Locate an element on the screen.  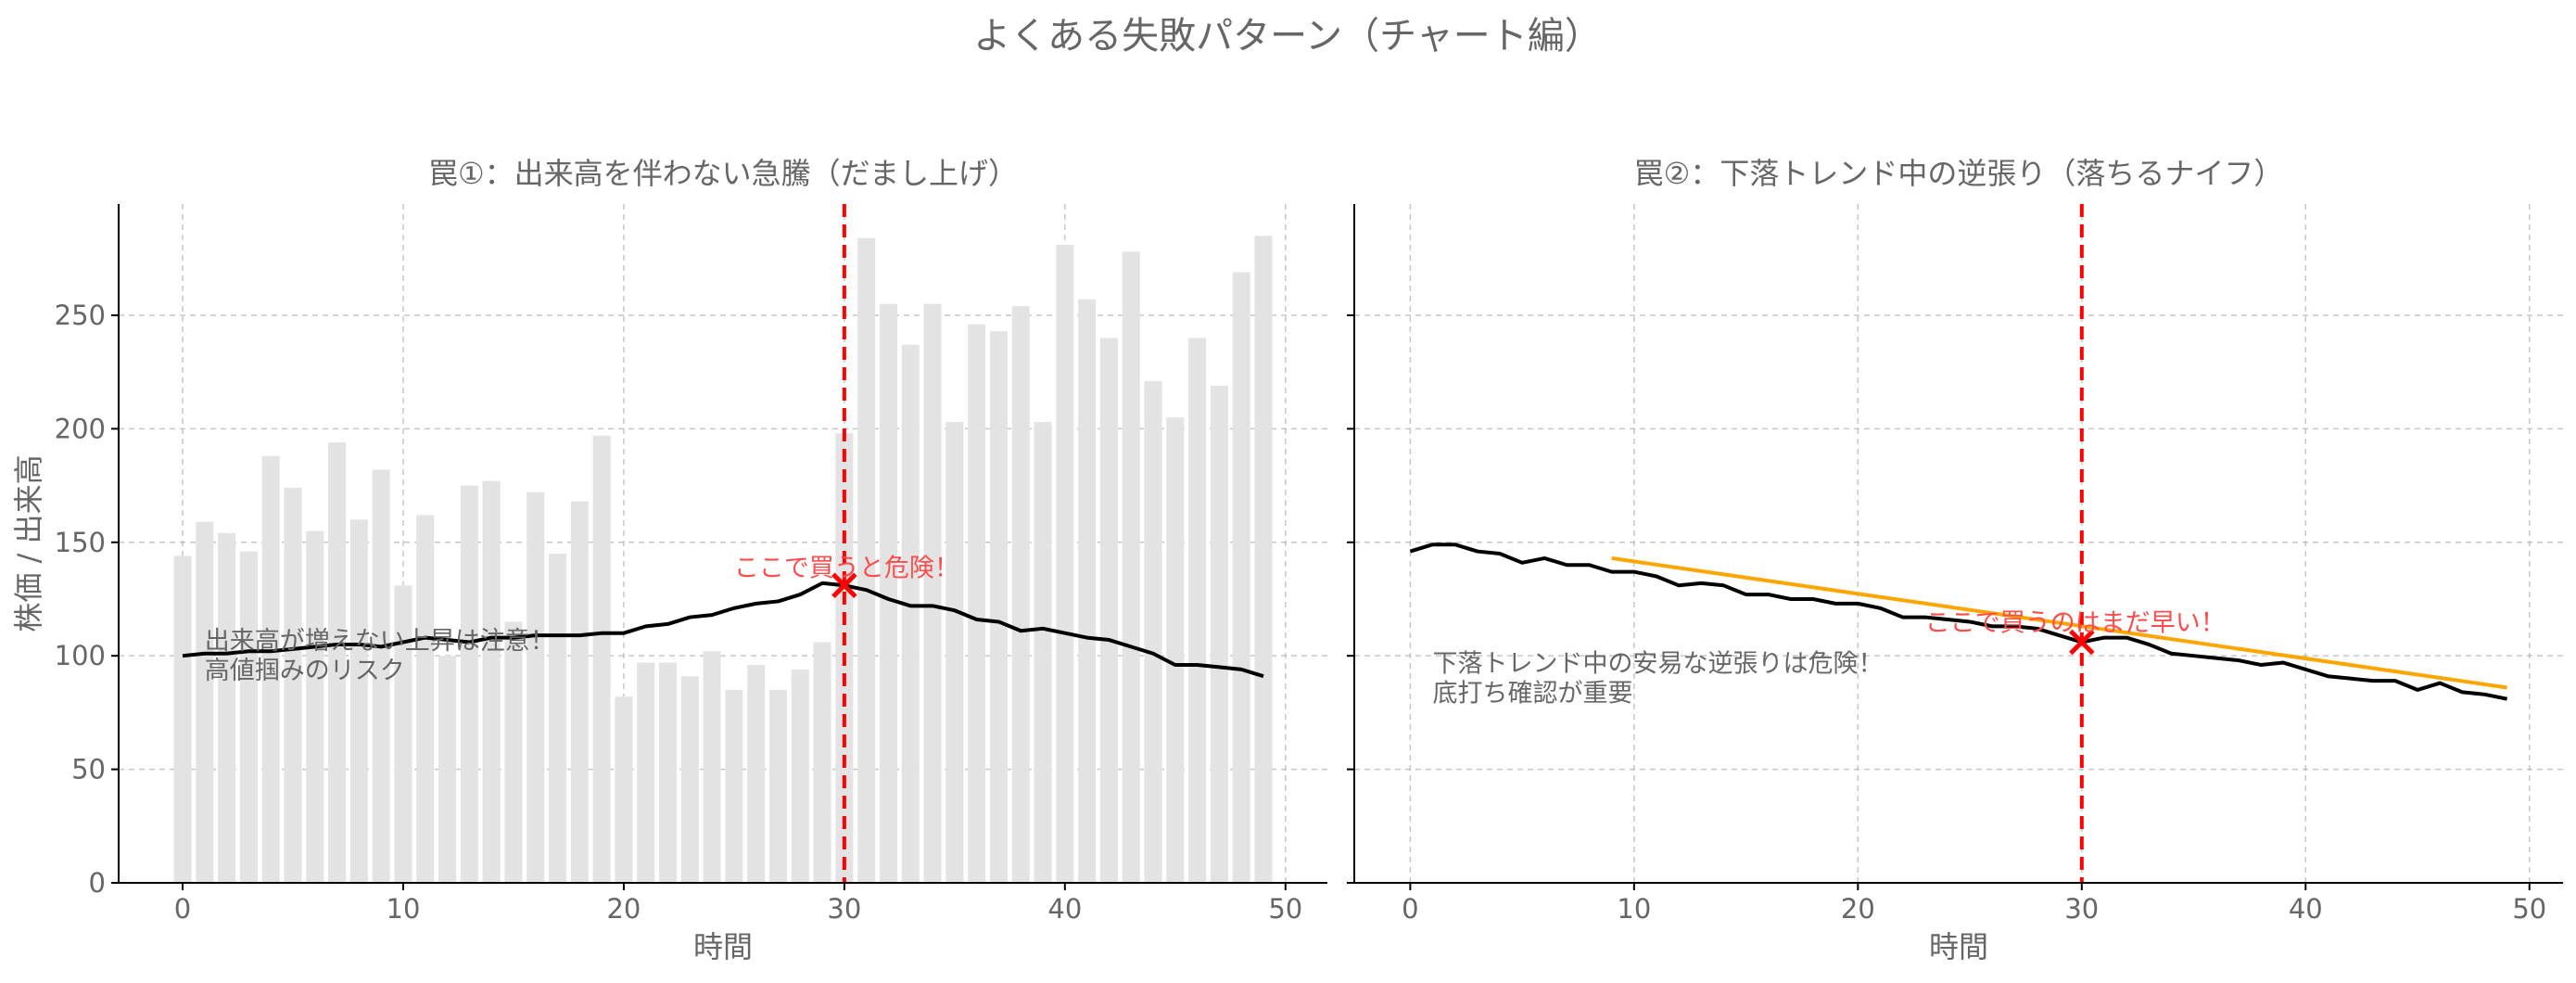
y-tick-label: 50 is located at coordinates (88, 769).